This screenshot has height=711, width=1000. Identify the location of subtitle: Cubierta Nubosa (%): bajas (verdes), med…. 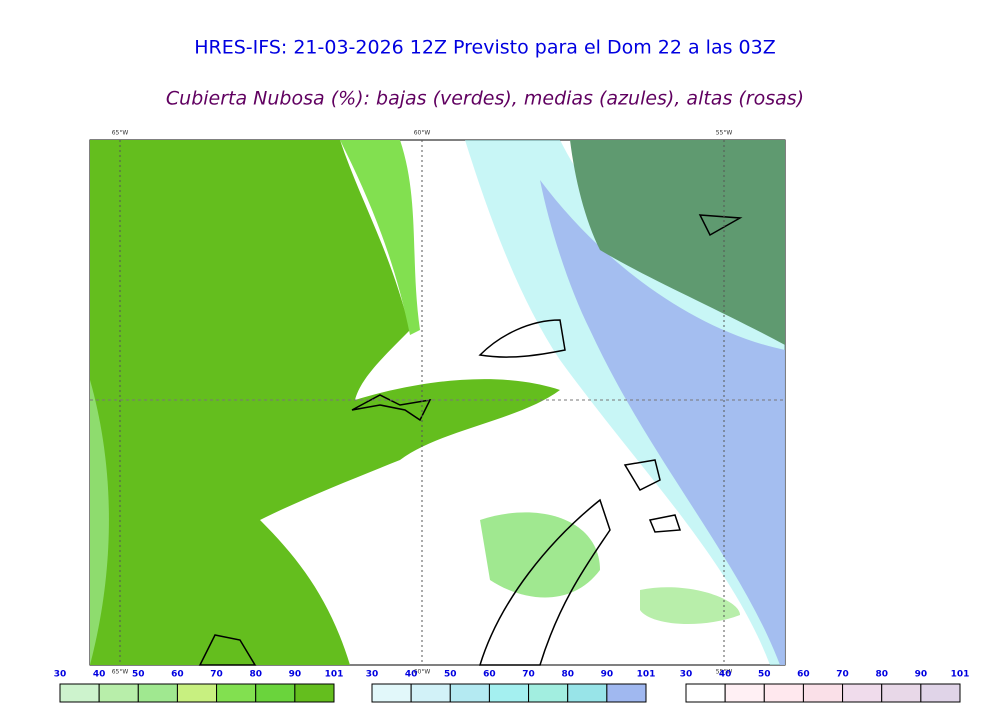
(485, 99).